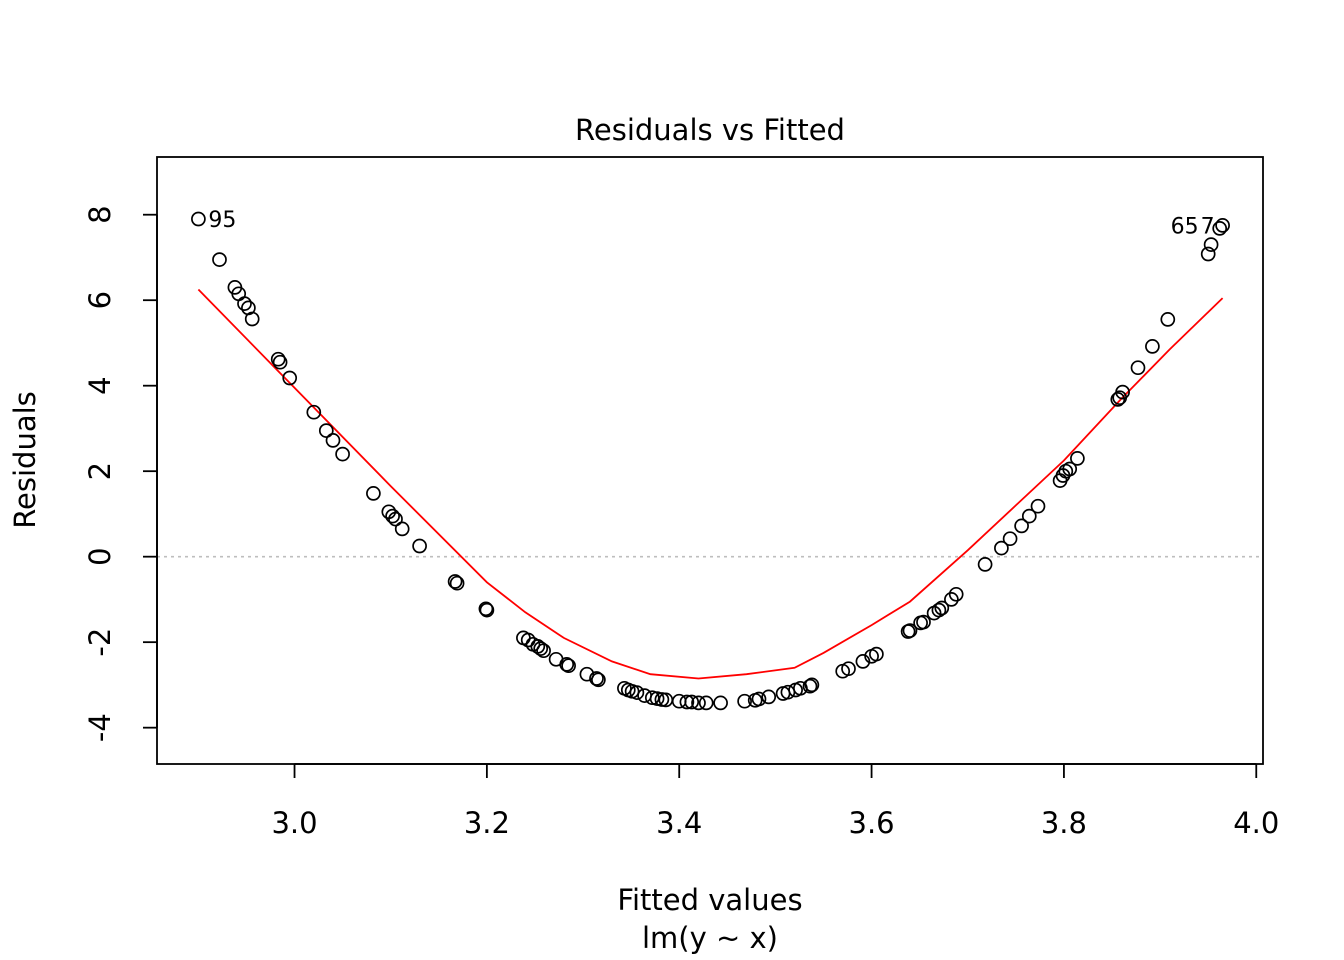  Describe the element at coordinates (120, 473) in the screenshot. I see `y-axis: -4 -2 0 2 4 6 8` at that location.